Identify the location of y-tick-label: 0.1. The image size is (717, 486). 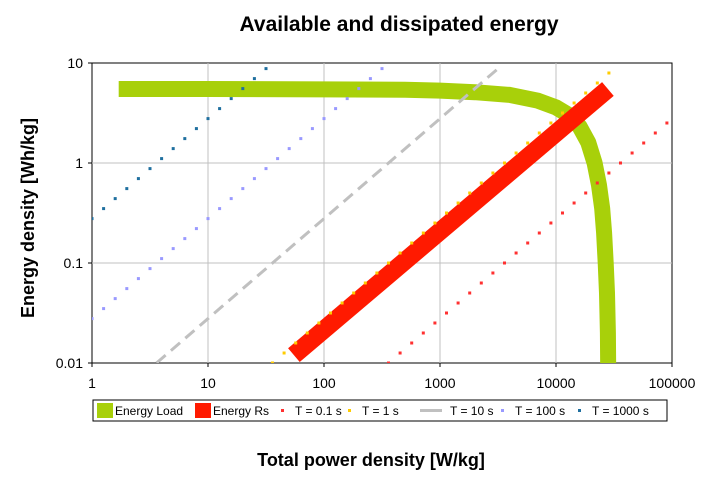
(74, 263).